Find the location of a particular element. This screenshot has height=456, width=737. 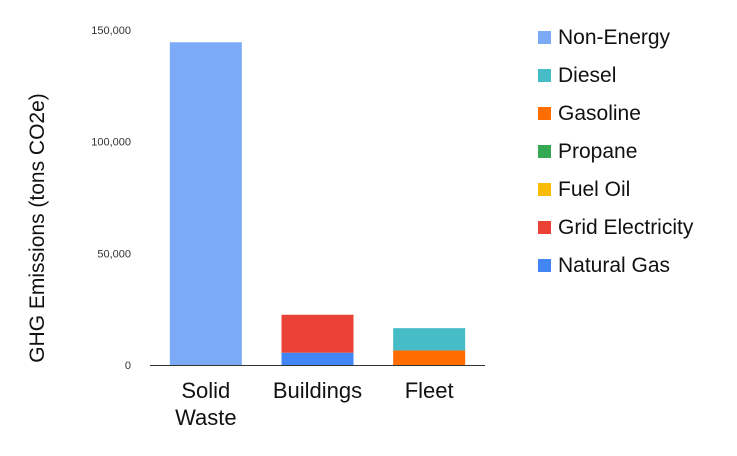

legend-label: Non-Energy is located at coordinates (614, 37).